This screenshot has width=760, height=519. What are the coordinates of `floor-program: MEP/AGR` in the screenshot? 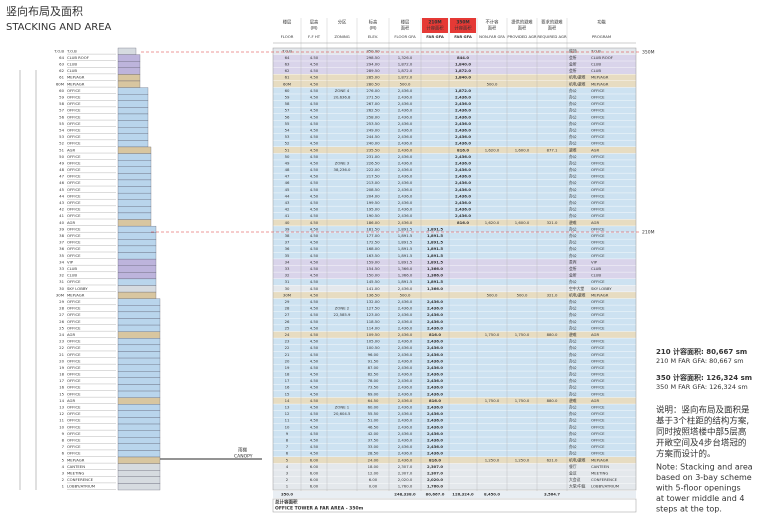 It's located at (76, 83).